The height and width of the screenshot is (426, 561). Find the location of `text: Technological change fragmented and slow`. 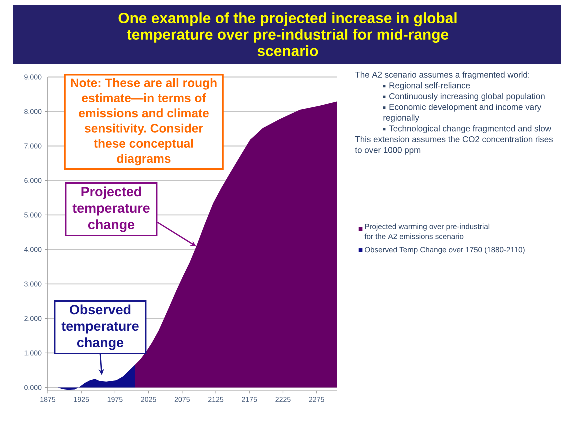

text: Technological change fragmented and slow is located at coordinates (470, 129).